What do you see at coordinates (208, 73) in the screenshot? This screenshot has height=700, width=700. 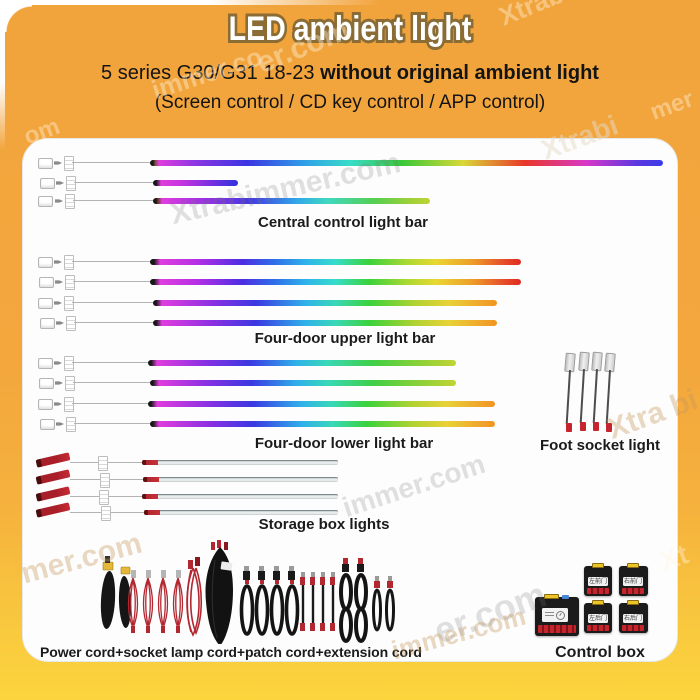 I see `subtitle-model: 5 series G30/G31 18-23` at bounding box center [208, 73].